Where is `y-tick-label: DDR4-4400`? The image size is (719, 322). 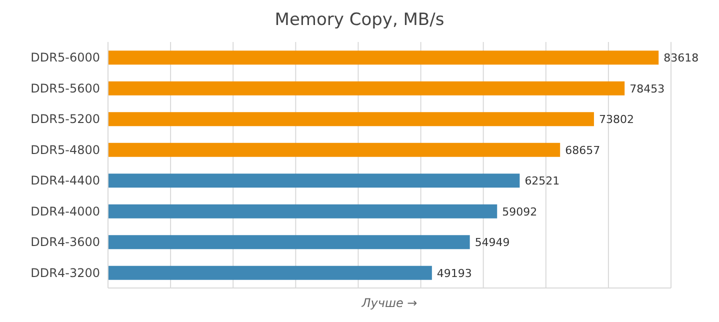 y-tick-label: DDR4-4400 is located at coordinates (65, 181).